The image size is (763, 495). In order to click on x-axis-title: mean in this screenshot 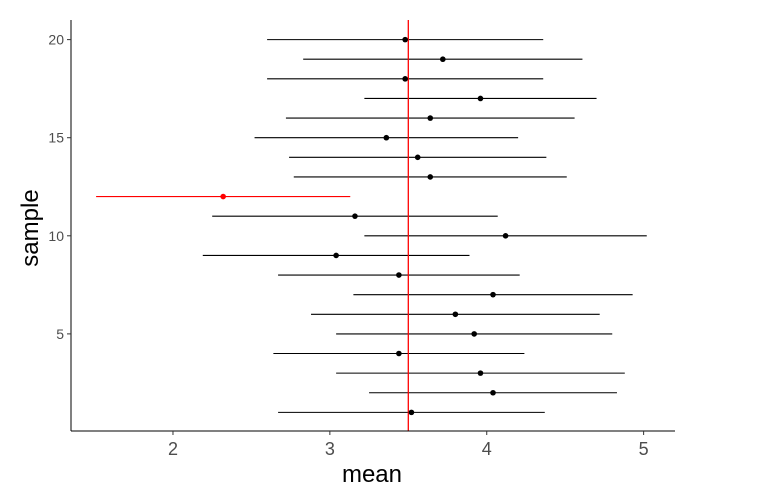, I will do `click(372, 474)`.